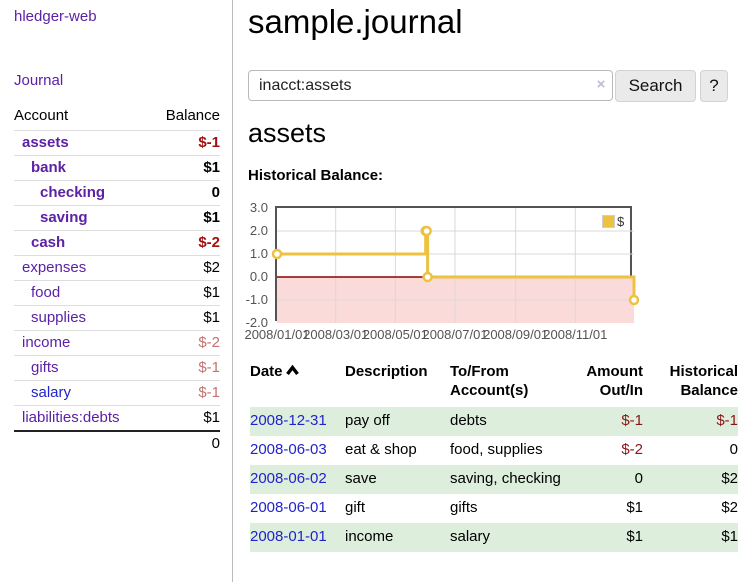 The width and height of the screenshot is (742, 582). I want to click on x-tick-label: 2008/11/01, so click(575, 334).